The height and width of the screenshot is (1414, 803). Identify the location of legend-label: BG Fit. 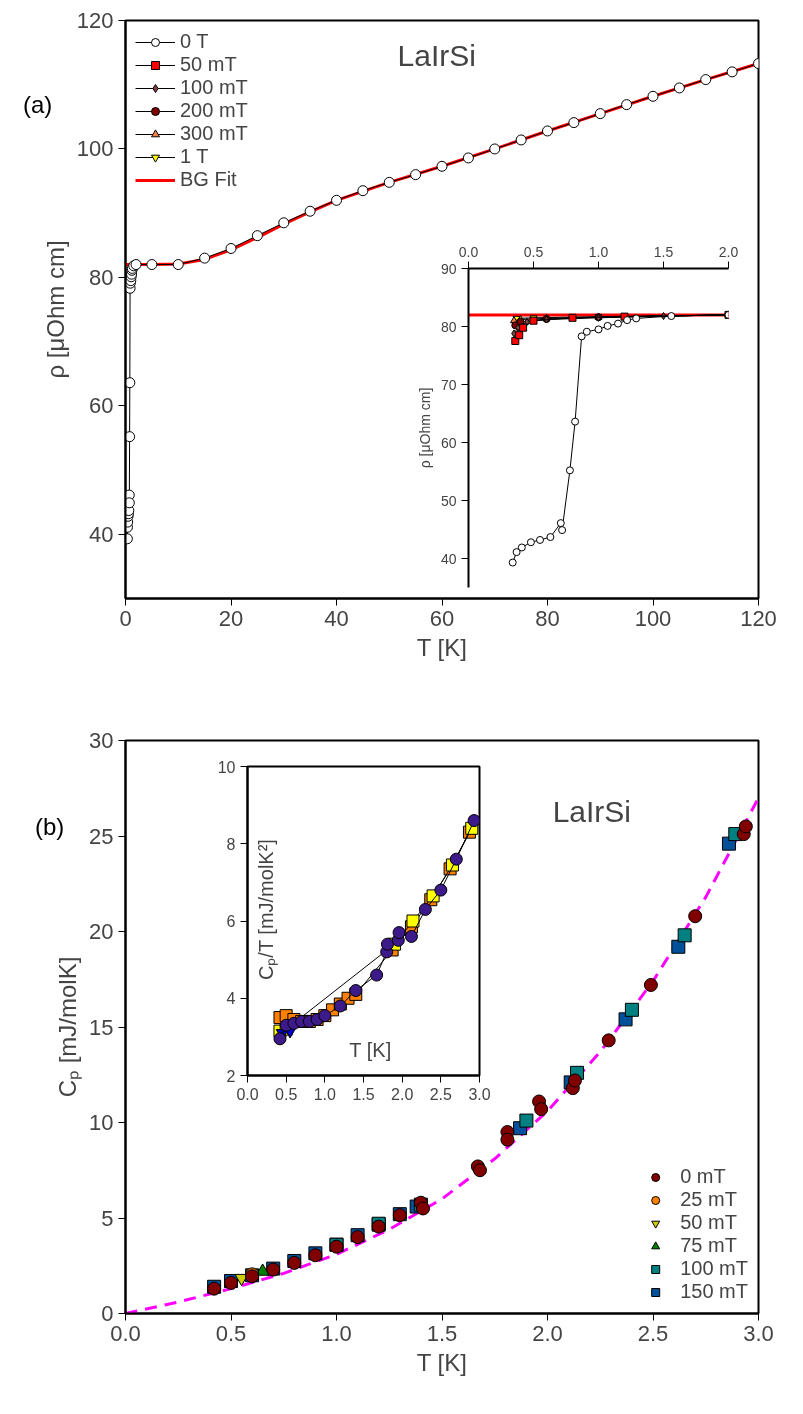
(208, 179).